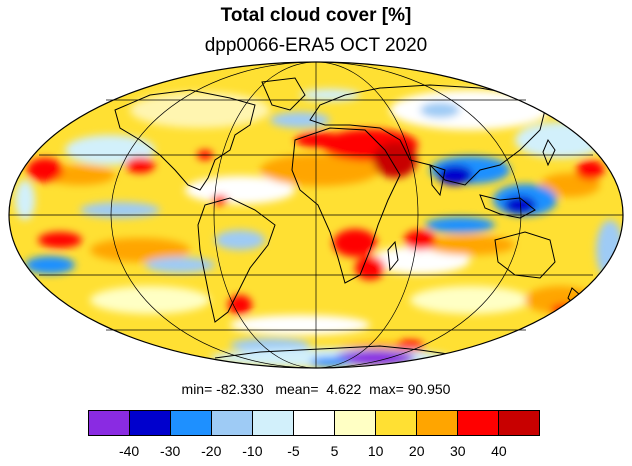 Image resolution: width=632 pixels, height=466 pixels. I want to click on colorbar-tick-label: -20, so click(211, 451).